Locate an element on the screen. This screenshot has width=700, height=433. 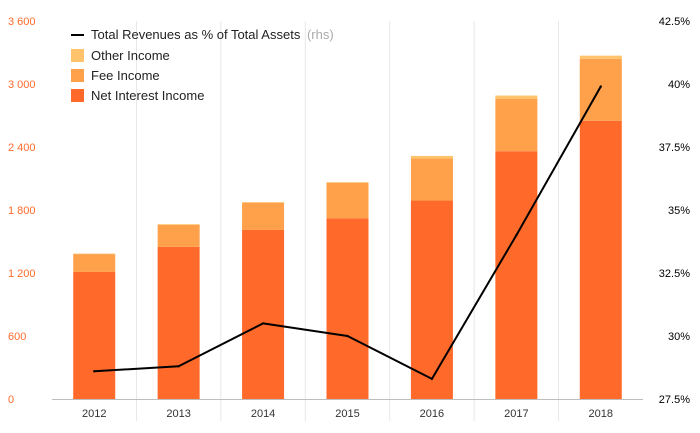
right-tick-label: 35% is located at coordinates (679, 211).